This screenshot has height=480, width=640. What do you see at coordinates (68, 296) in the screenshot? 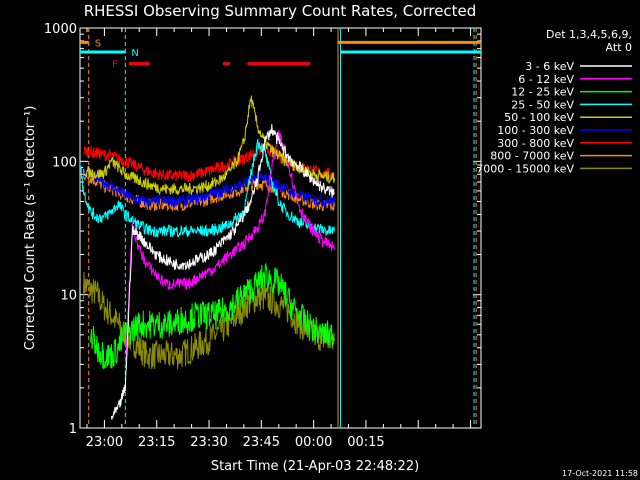
I see `y-tick-label: 10` at bounding box center [68, 296].